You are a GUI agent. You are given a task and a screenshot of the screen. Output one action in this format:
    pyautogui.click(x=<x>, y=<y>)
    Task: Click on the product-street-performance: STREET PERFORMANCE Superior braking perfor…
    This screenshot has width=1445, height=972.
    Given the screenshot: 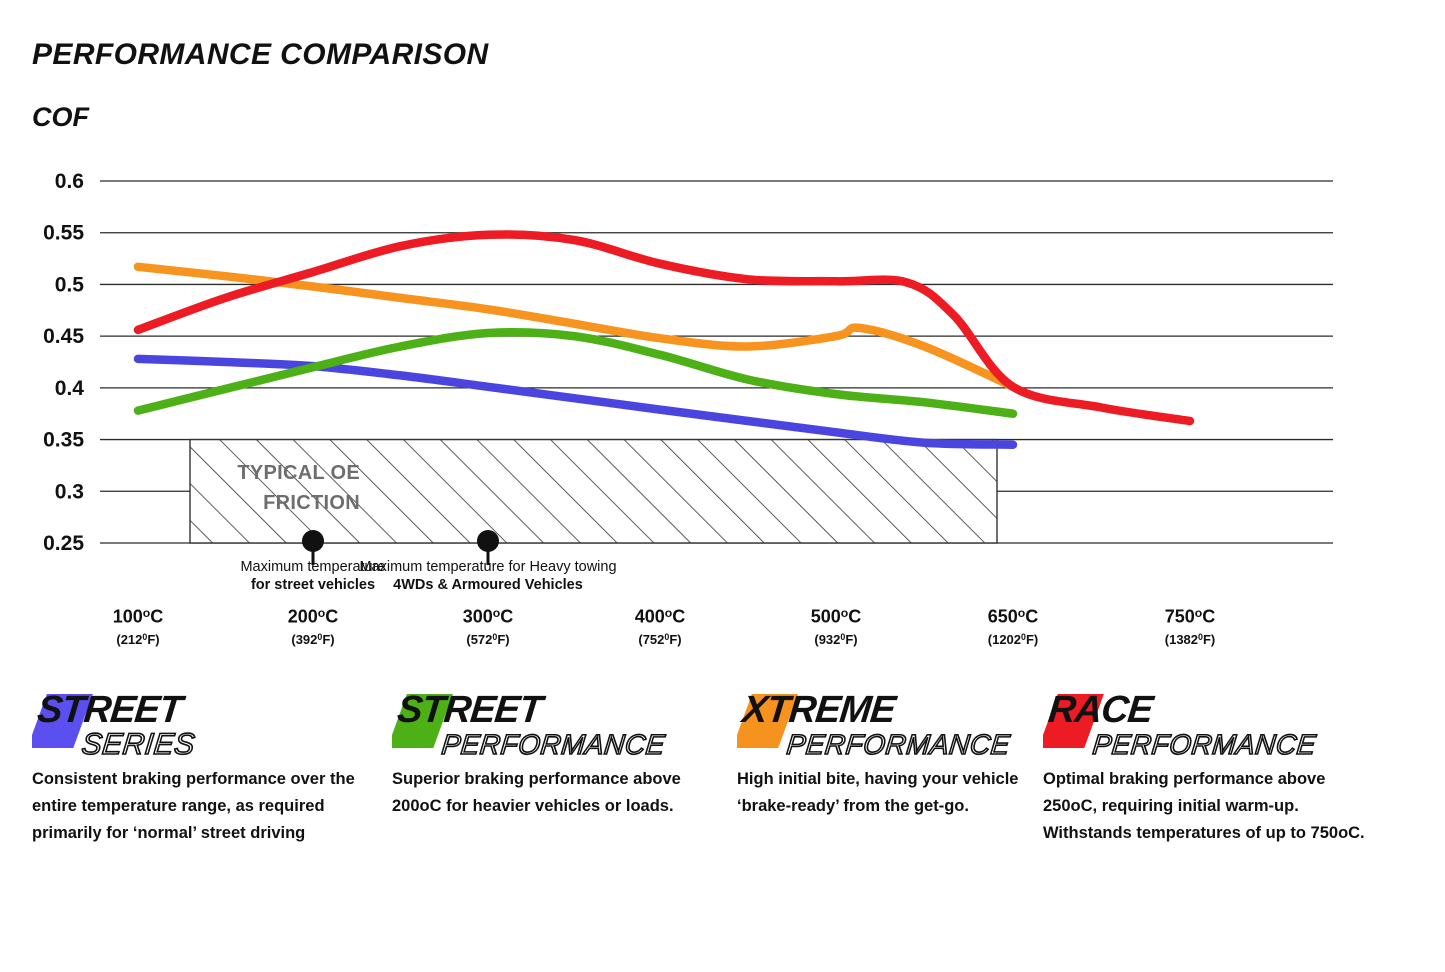 What is the action you would take?
    pyautogui.click(x=567, y=753)
    